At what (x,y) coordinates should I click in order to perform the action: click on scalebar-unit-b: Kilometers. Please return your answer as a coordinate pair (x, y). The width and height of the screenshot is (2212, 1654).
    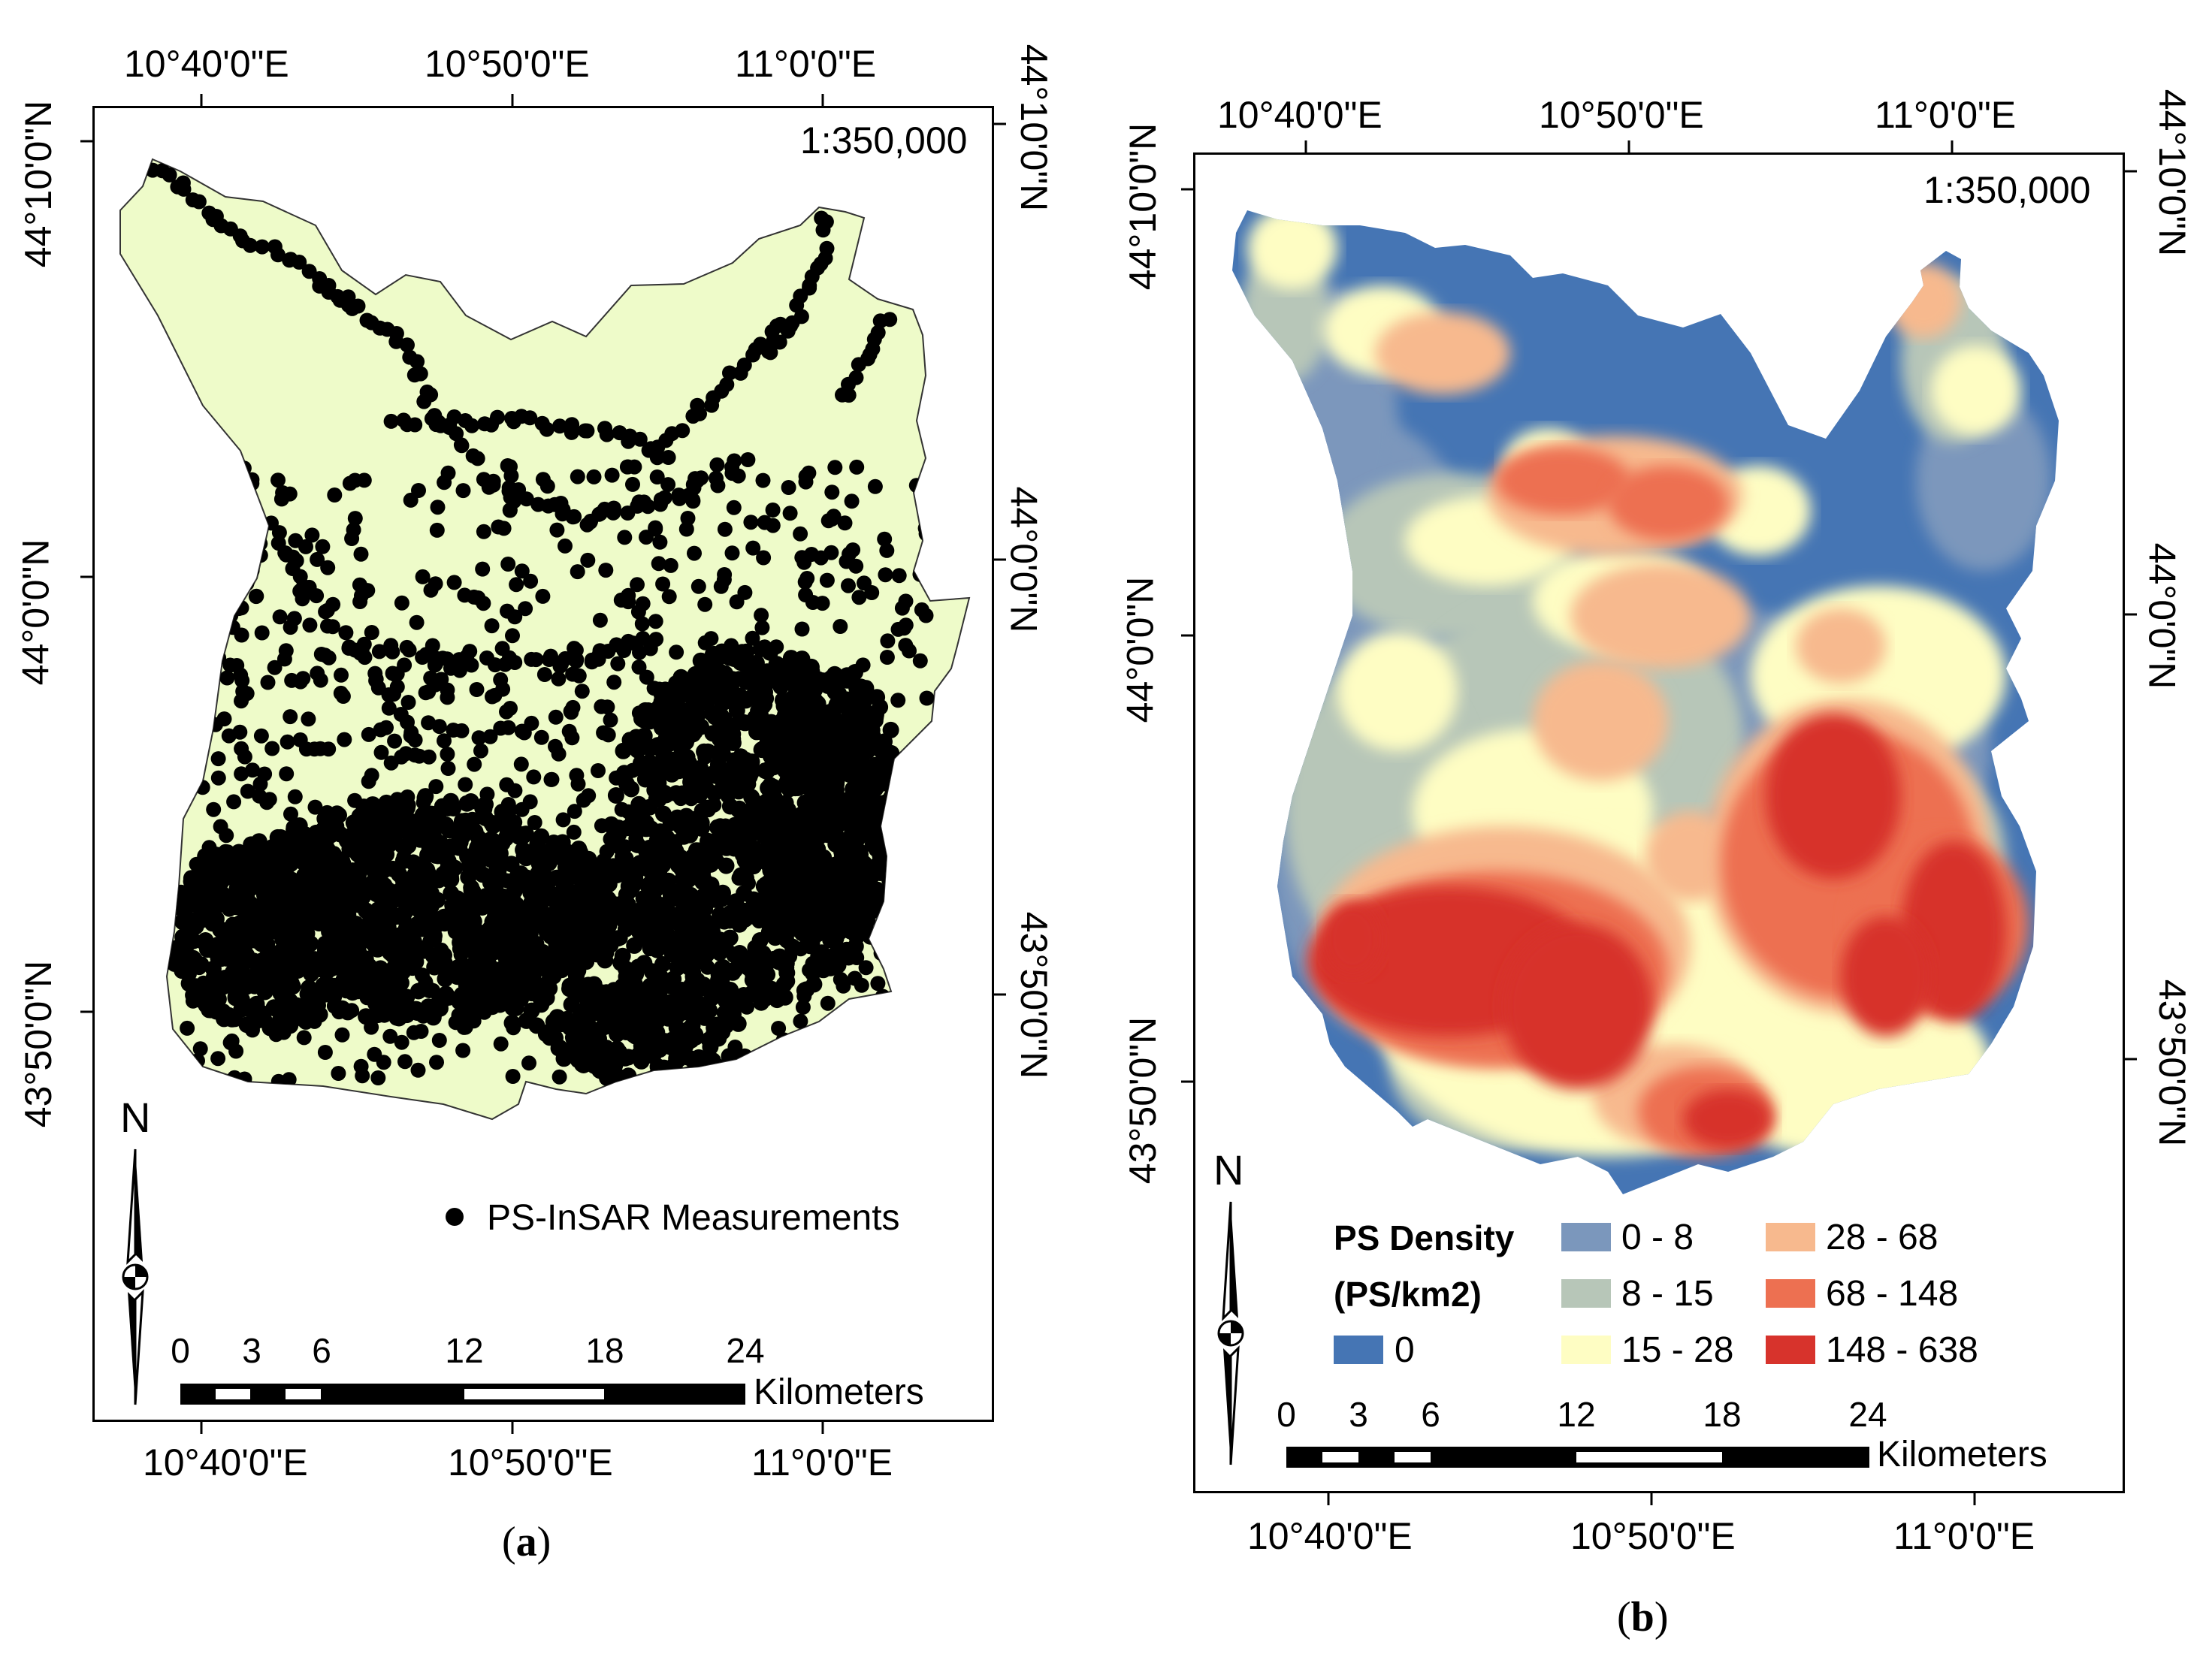
    Looking at the image, I should click on (1962, 1454).